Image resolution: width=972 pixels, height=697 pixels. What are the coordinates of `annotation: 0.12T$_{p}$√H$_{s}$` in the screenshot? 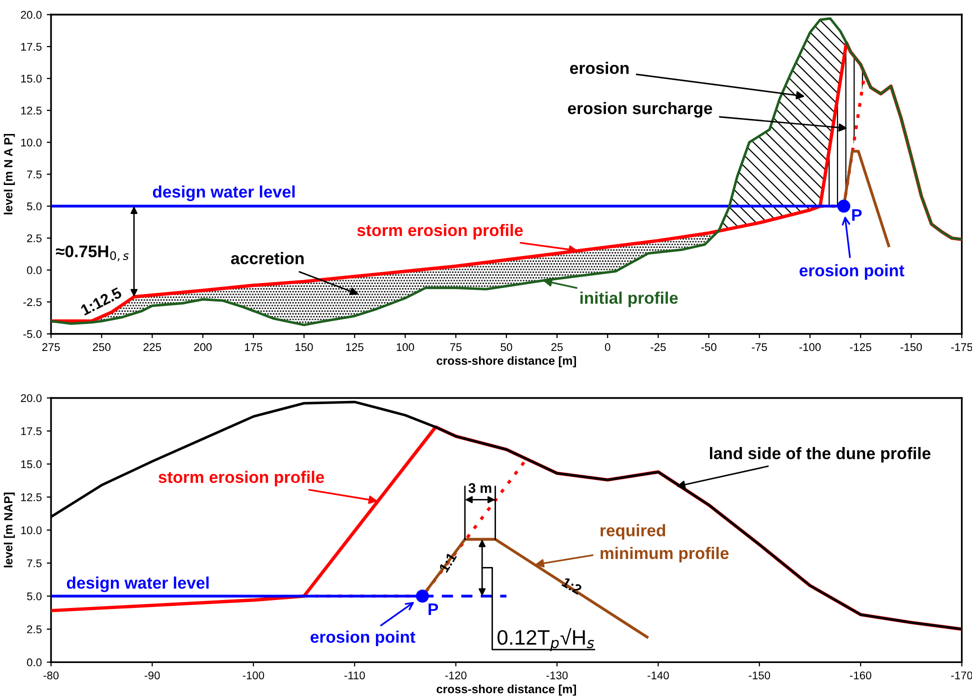 It's located at (546, 640).